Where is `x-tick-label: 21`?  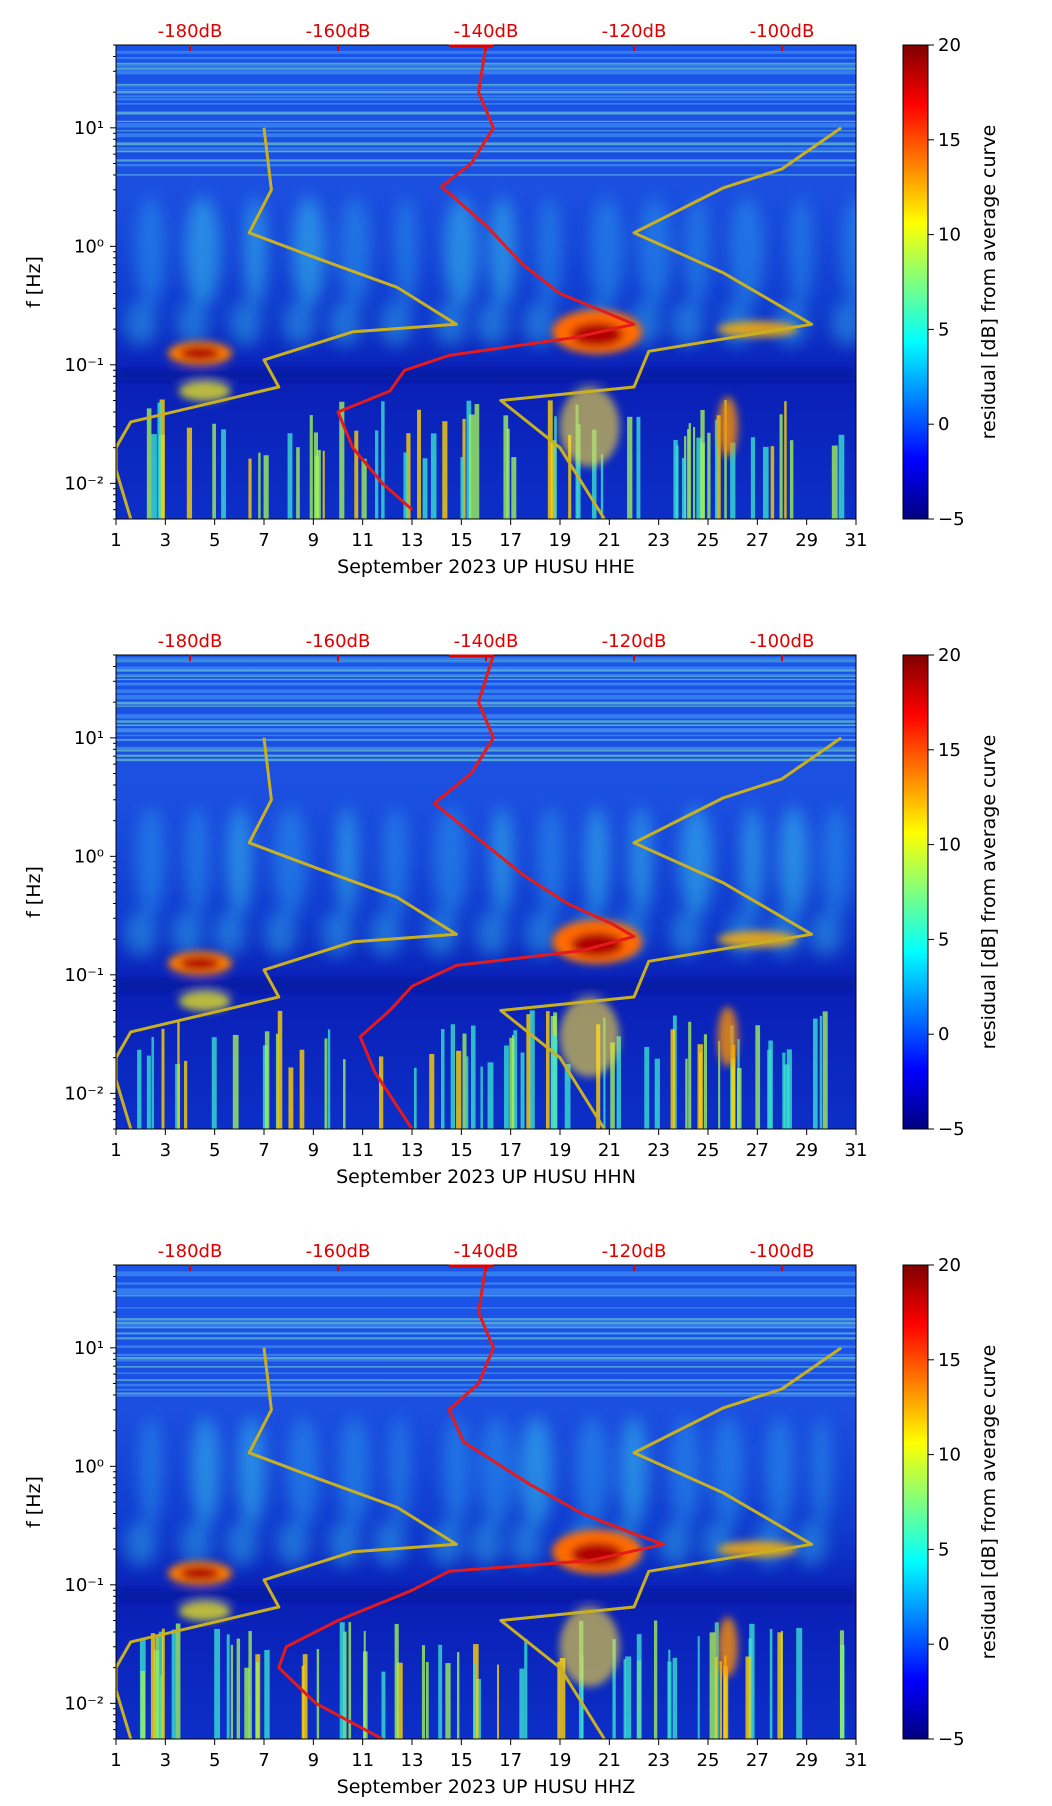 x-tick-label: 21 is located at coordinates (609, 1150).